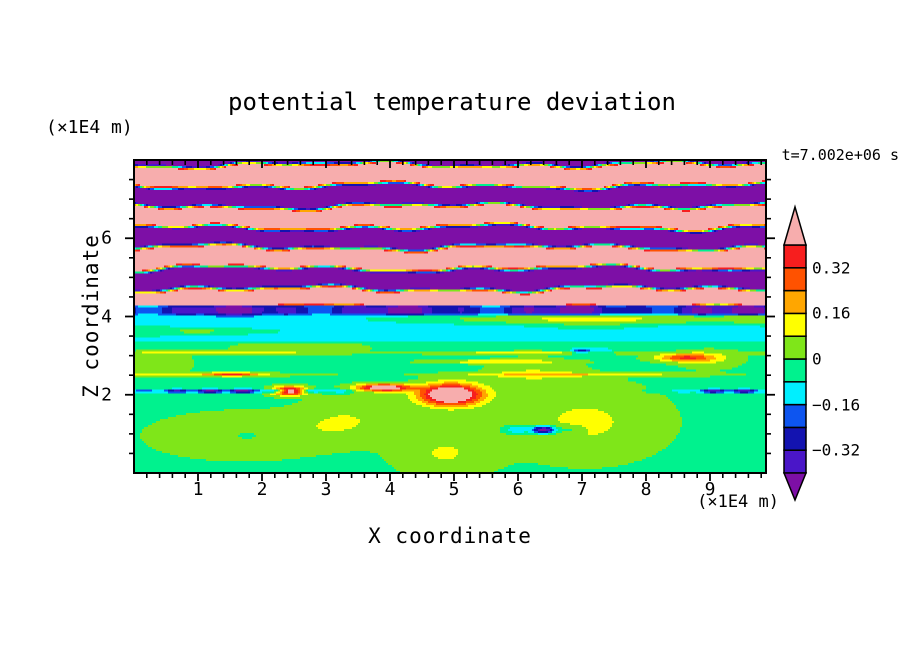 This screenshot has height=654, width=904. I want to click on x-tick-label: 2, so click(262, 489).